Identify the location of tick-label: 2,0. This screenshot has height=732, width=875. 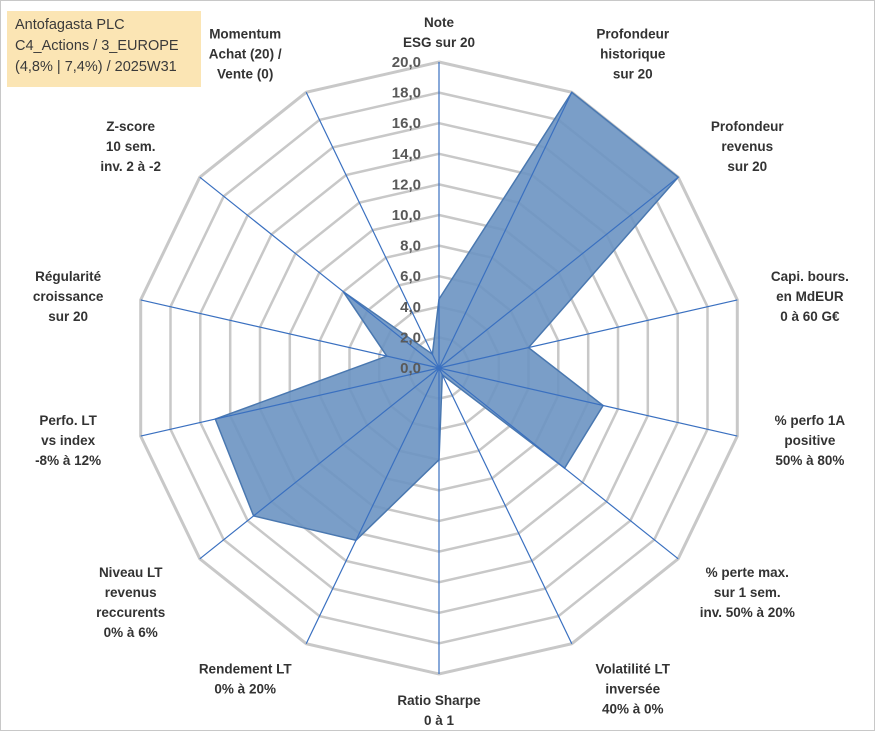
(410, 337).